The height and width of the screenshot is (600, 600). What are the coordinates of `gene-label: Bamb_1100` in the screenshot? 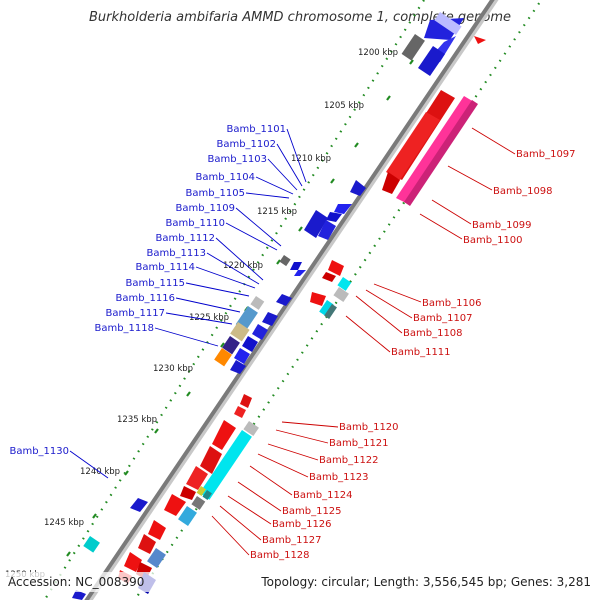 It's located at (493, 240).